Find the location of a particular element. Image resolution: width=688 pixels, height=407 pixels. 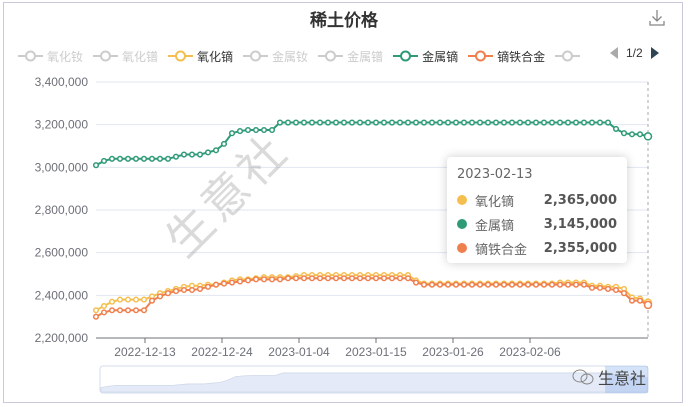

svg-text: 3,000,000 is located at coordinates (62, 167).